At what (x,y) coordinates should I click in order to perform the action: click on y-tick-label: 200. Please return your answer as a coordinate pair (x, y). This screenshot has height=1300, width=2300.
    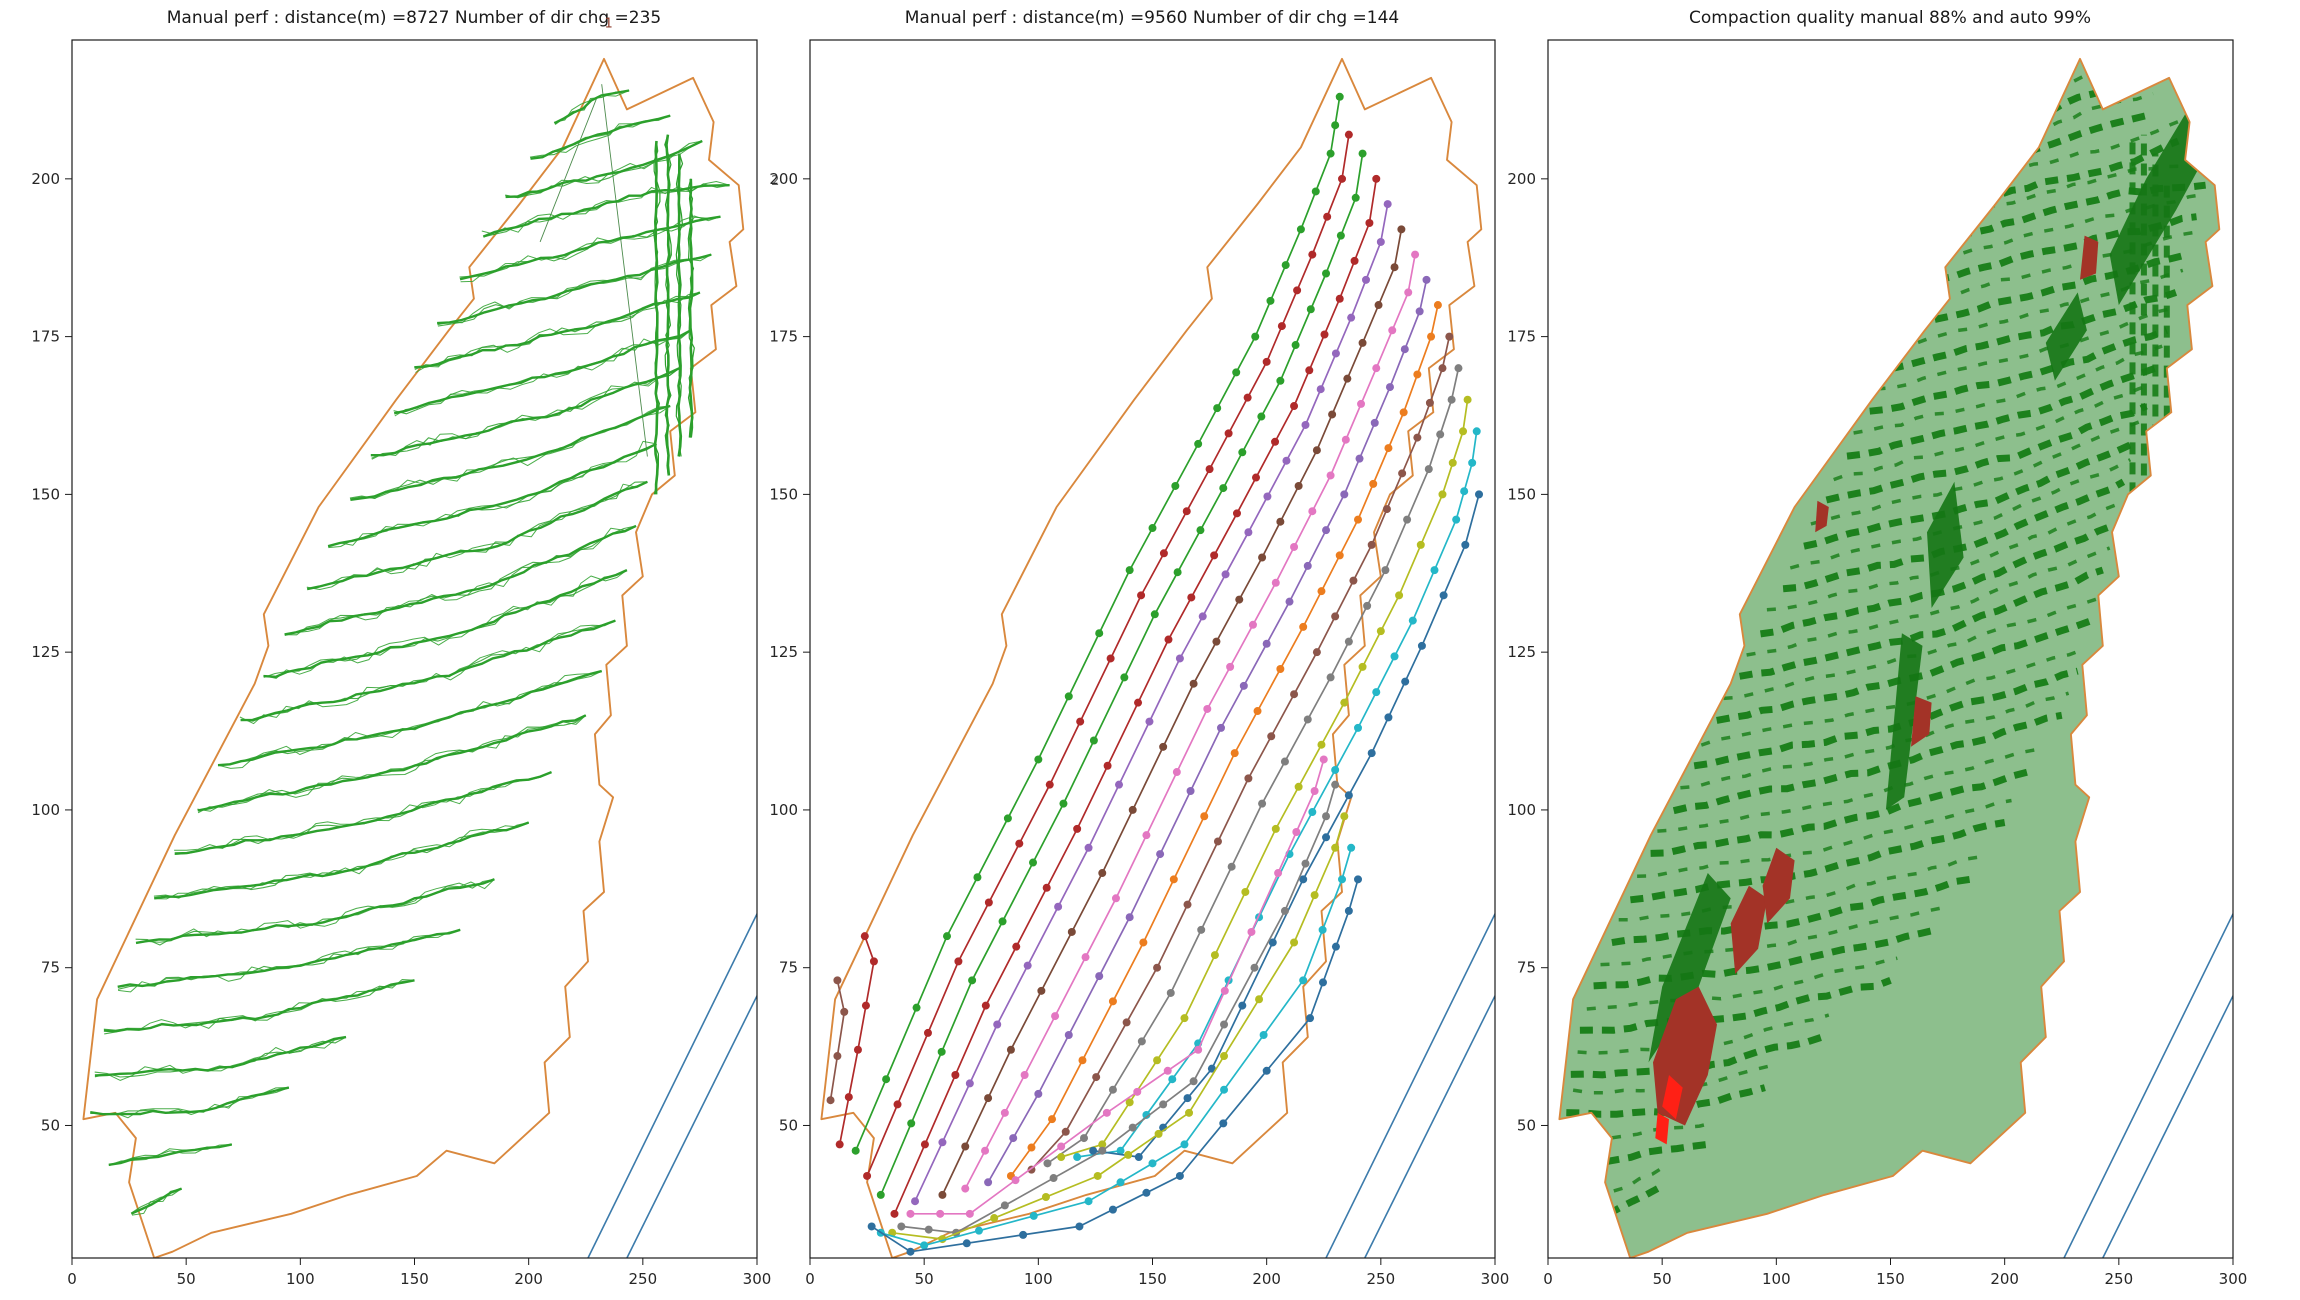
    Looking at the image, I should click on (1521, 179).